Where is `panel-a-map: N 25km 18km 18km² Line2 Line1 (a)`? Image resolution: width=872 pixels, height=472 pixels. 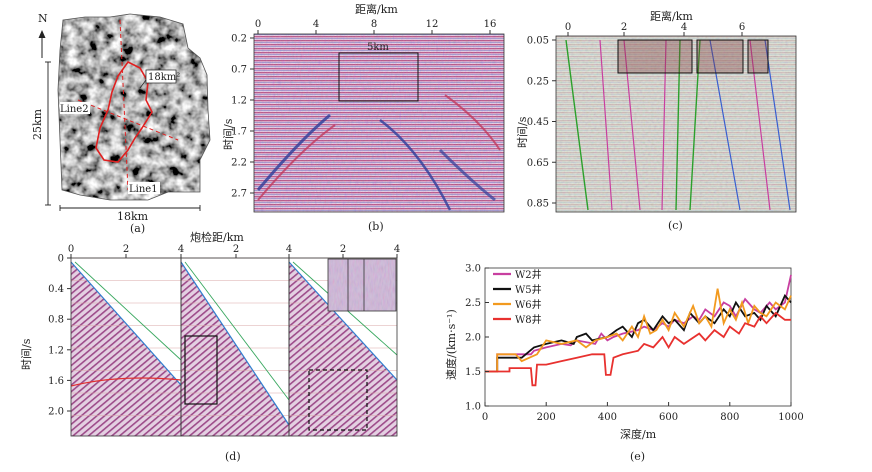
panel-a-map: N 25km 18km 18km² Line2 Line1 (a) is located at coordinates (121, 123).